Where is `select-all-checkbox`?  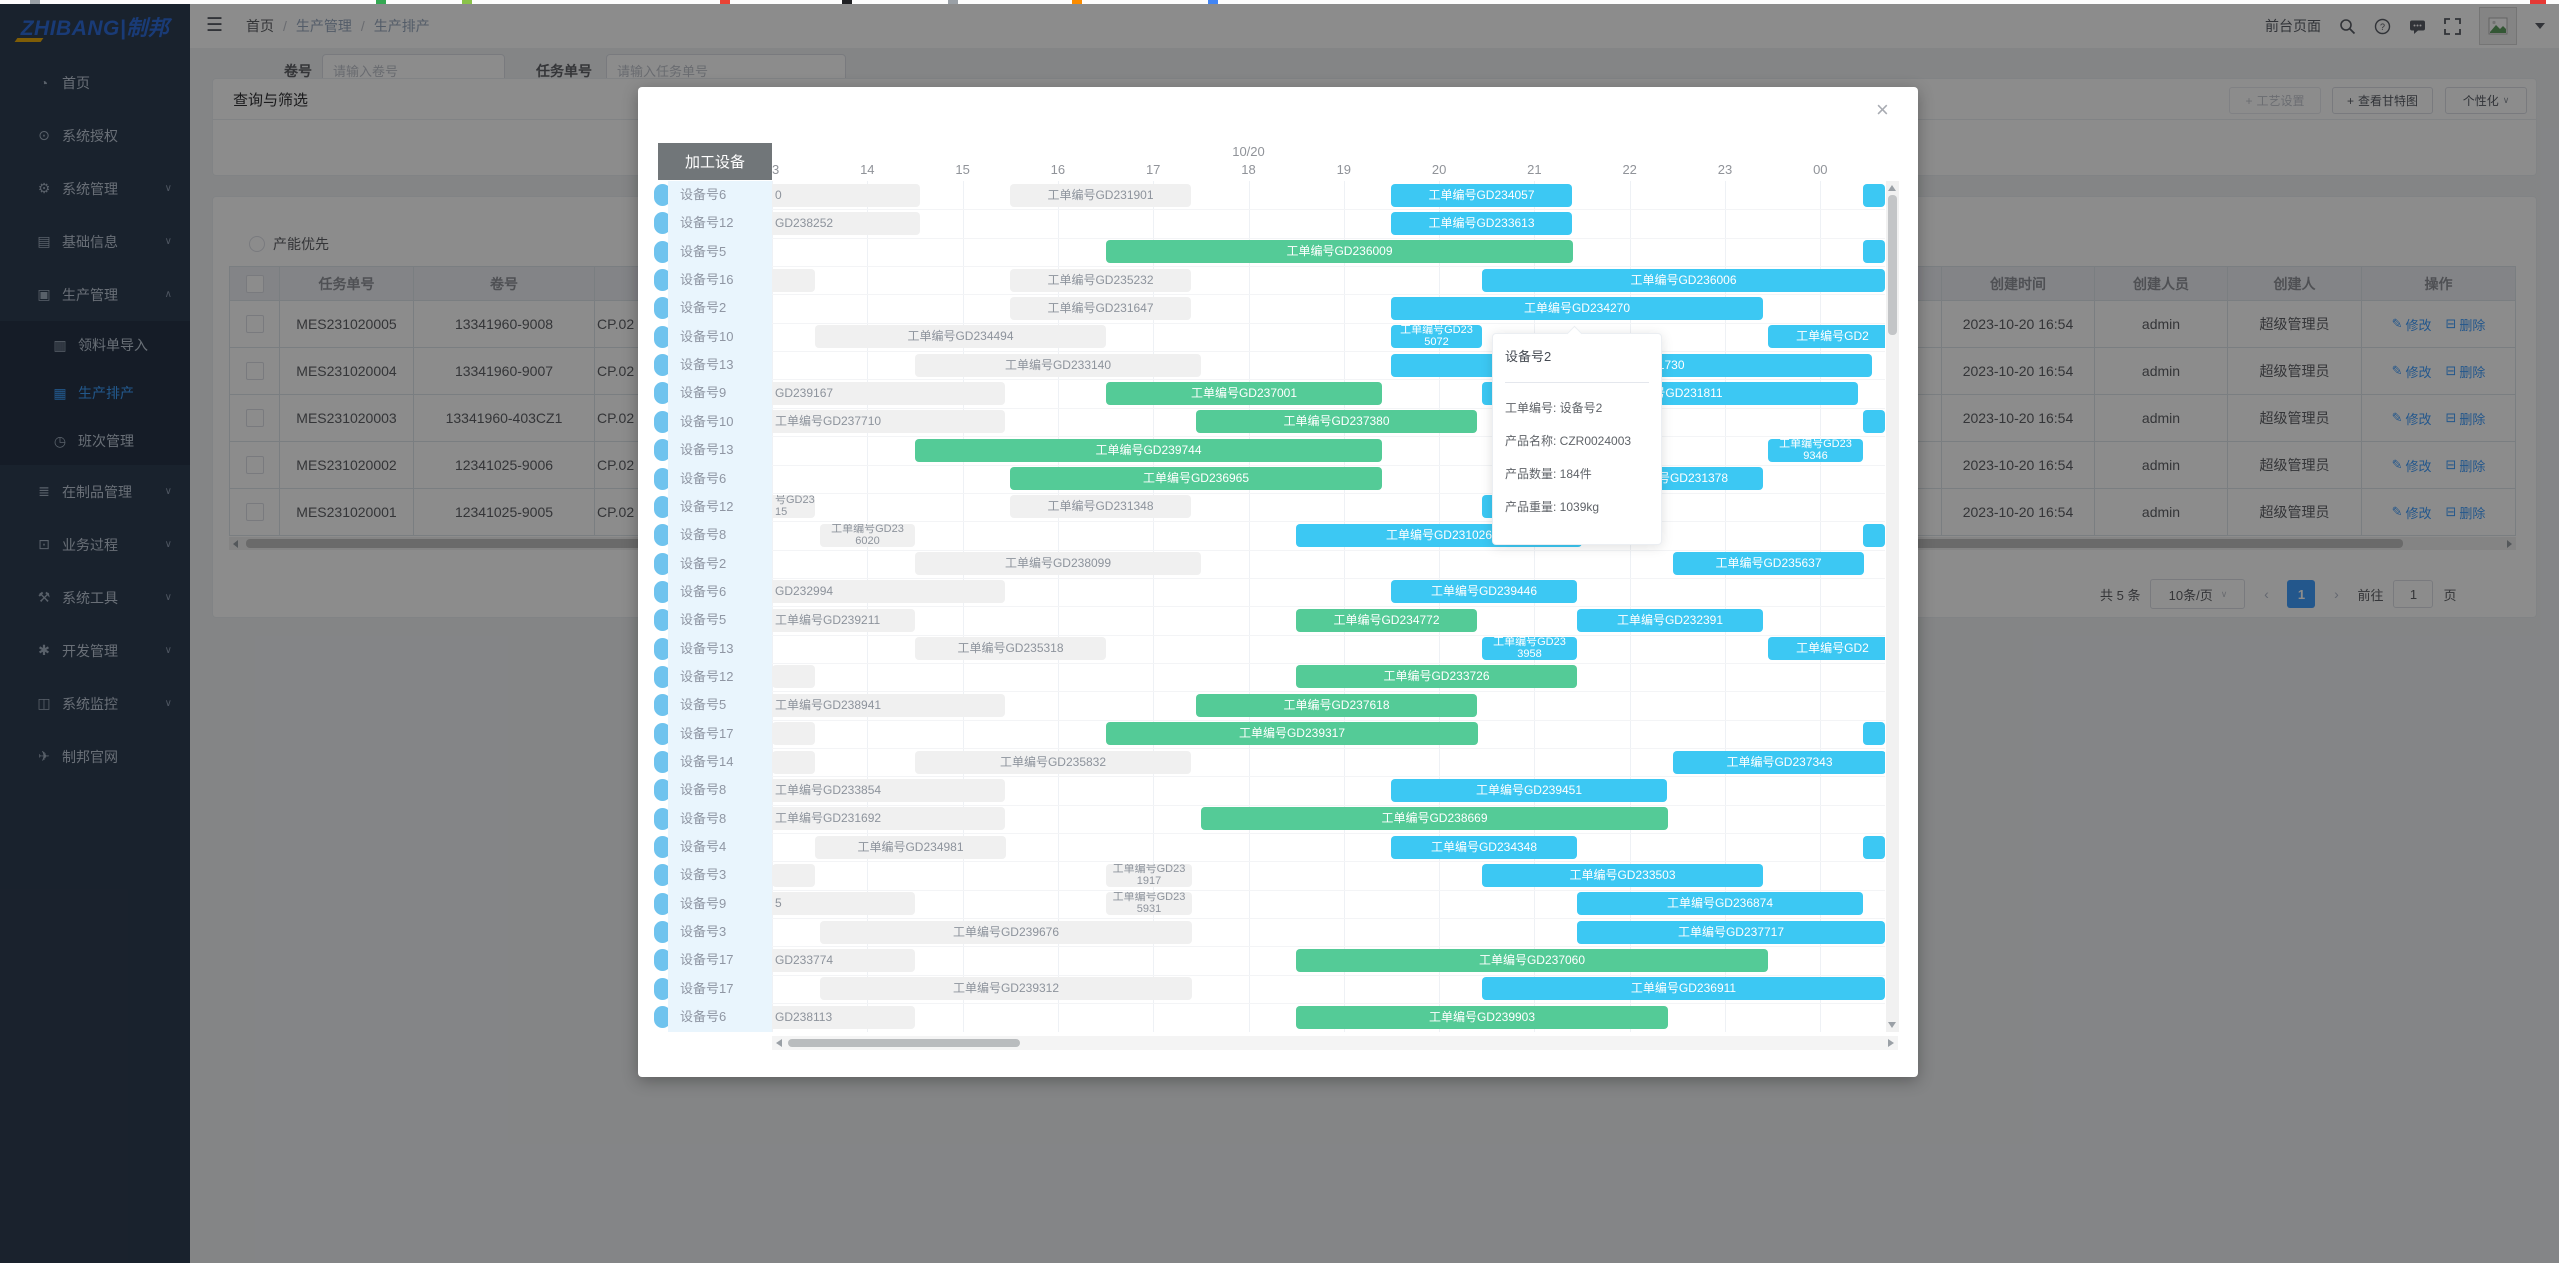
select-all-checkbox is located at coordinates (254, 283).